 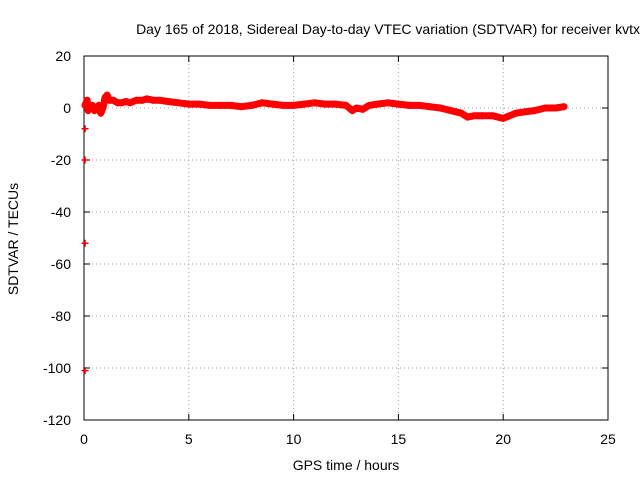 What do you see at coordinates (346, 465) in the screenshot?
I see `x-axis-title: GPS time / hours` at bounding box center [346, 465].